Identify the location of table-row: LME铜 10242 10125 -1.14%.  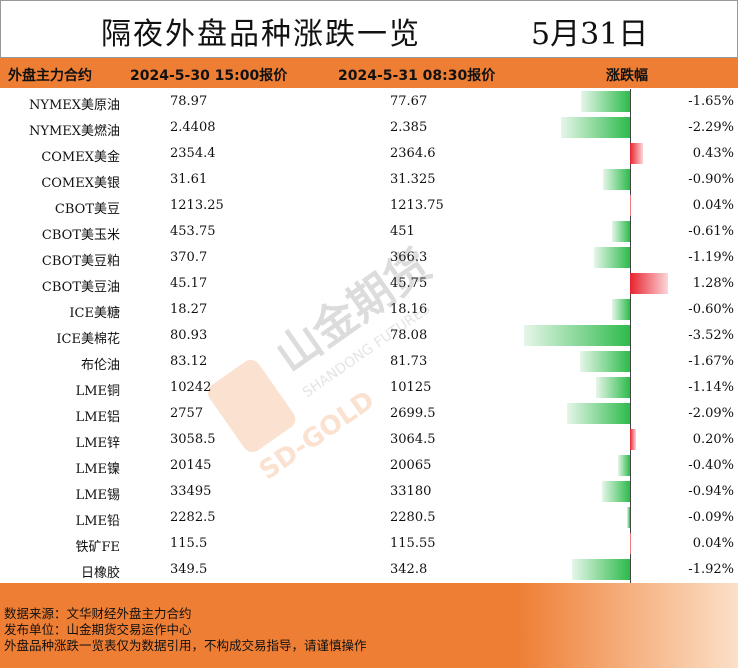
(369, 388).